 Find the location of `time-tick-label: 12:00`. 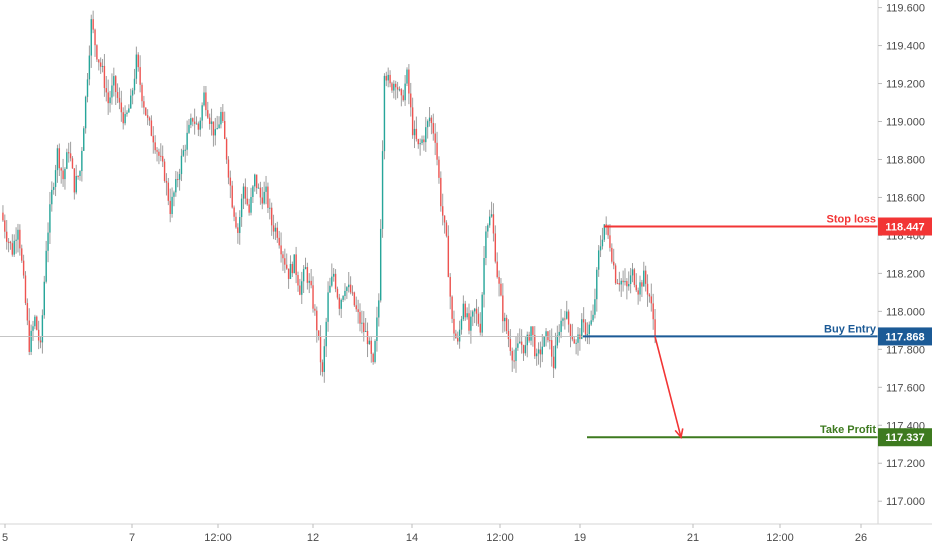

time-tick-label: 12:00 is located at coordinates (500, 538).